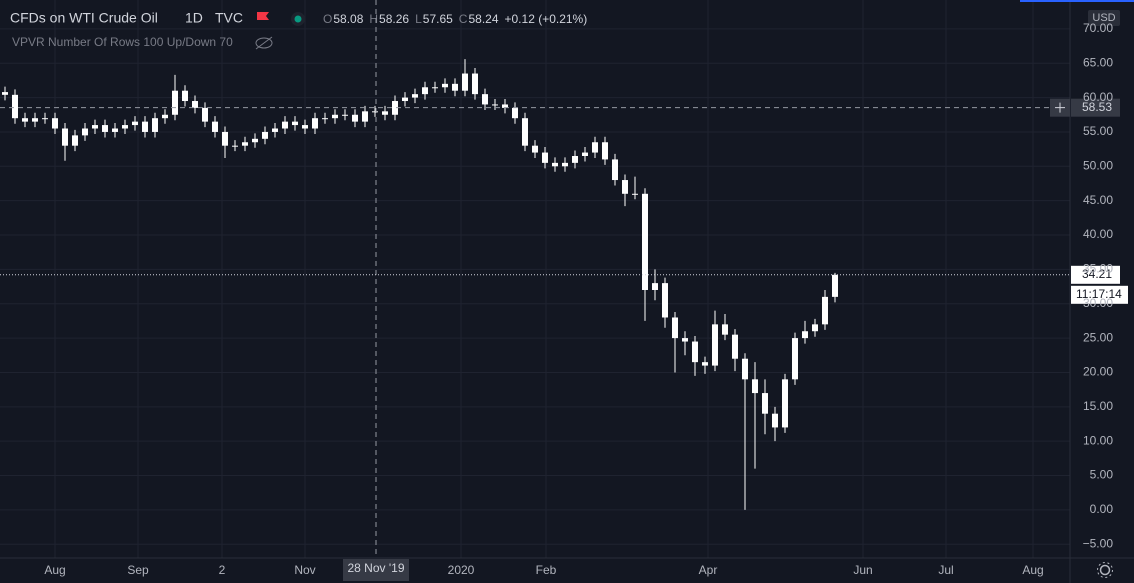 The height and width of the screenshot is (583, 1134). I want to click on crosshair-price-box, so click(1095, 107).